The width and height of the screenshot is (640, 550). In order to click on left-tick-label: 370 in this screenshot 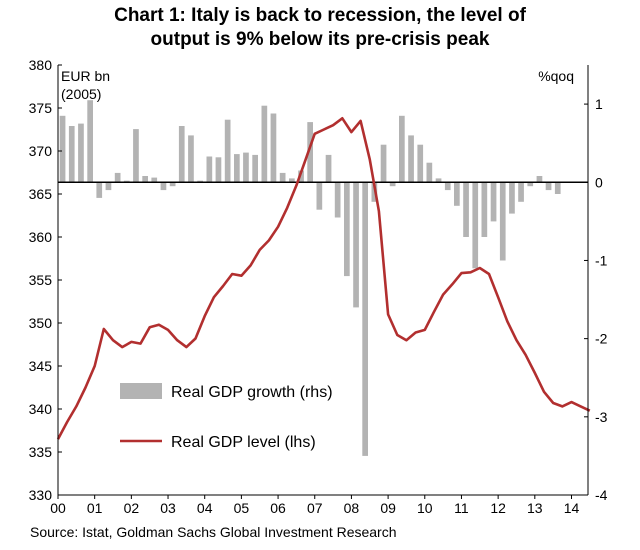, I will do `click(41, 151)`.